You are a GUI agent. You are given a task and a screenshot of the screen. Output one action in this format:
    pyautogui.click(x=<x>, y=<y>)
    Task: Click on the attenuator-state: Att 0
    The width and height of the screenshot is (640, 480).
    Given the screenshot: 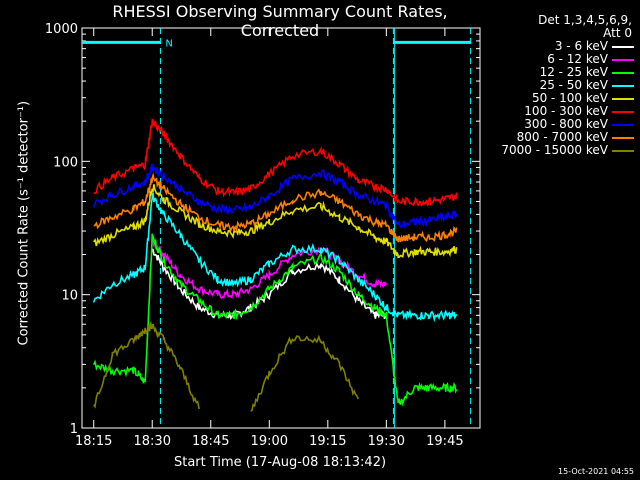 What is the action you would take?
    pyautogui.click(x=617, y=33)
    